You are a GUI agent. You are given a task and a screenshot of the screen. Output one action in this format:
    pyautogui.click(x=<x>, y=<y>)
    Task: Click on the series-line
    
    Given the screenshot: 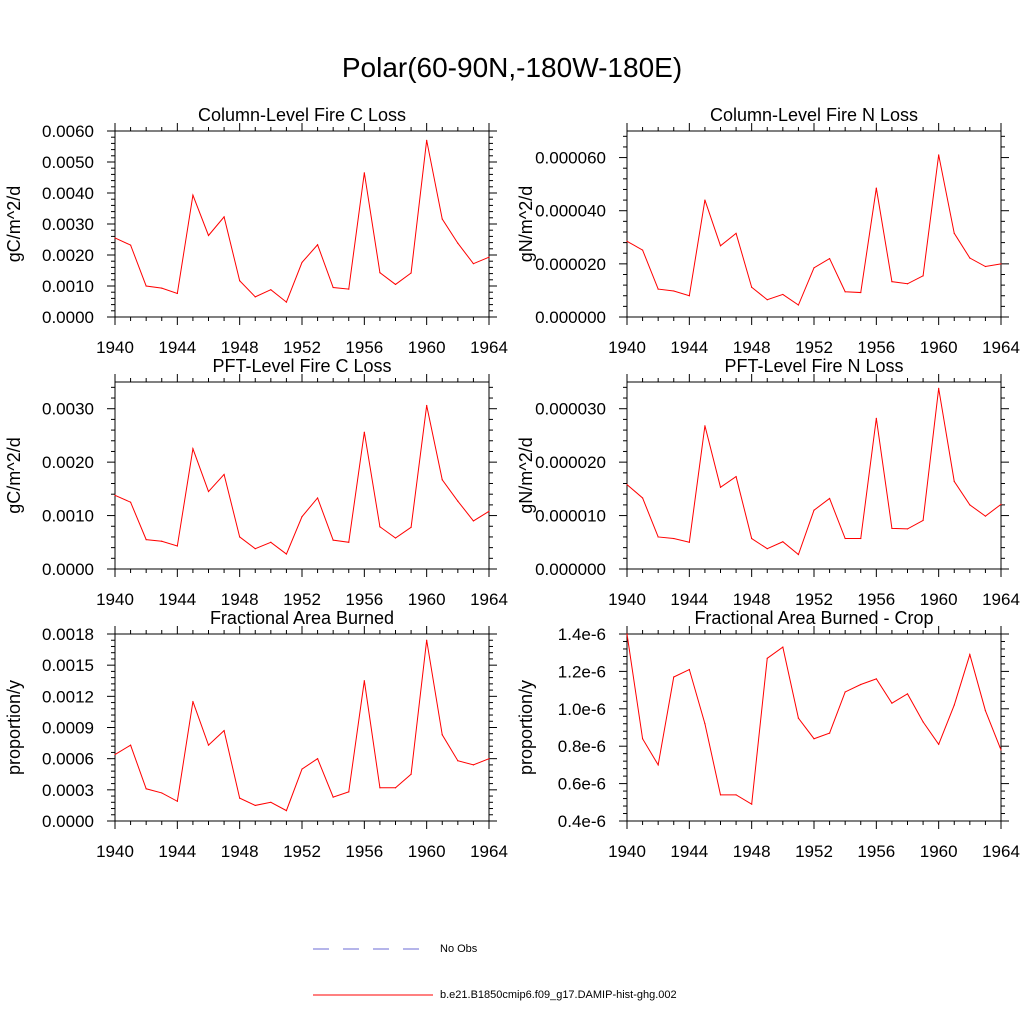 What is the action you would take?
    pyautogui.click(x=814, y=719)
    